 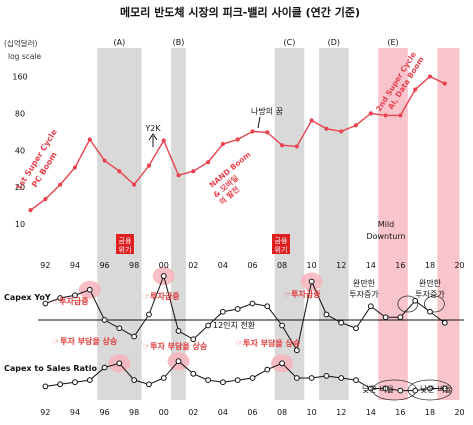 What do you see at coordinates (400, 390) in the screenshot?
I see `capex-sales-point-2016` at bounding box center [400, 390].